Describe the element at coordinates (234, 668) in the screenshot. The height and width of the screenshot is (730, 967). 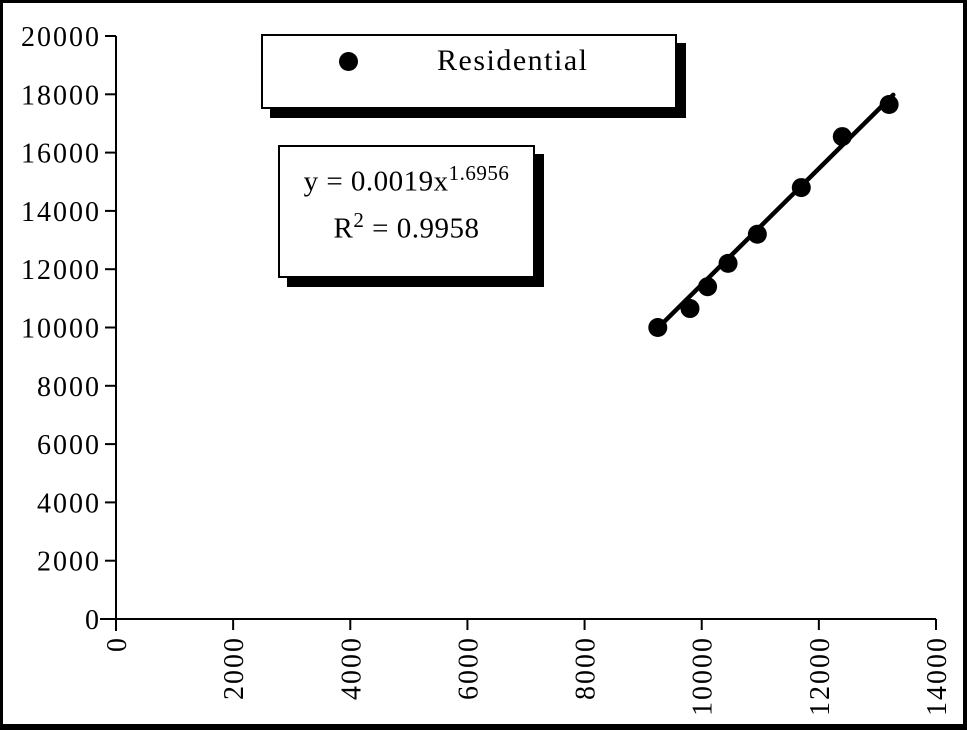
I see `x-axis-tick-label: 2000` at that location.